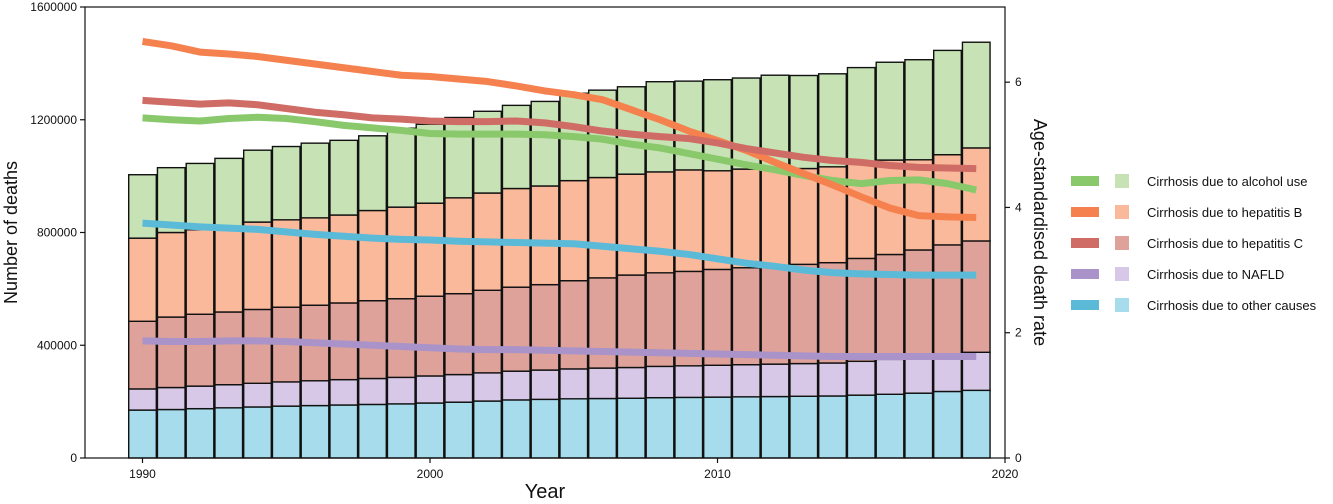 This screenshot has height=504, width=1333. What do you see at coordinates (142, 474) in the screenshot?
I see `x-tick-label-1990: 1990` at bounding box center [142, 474].